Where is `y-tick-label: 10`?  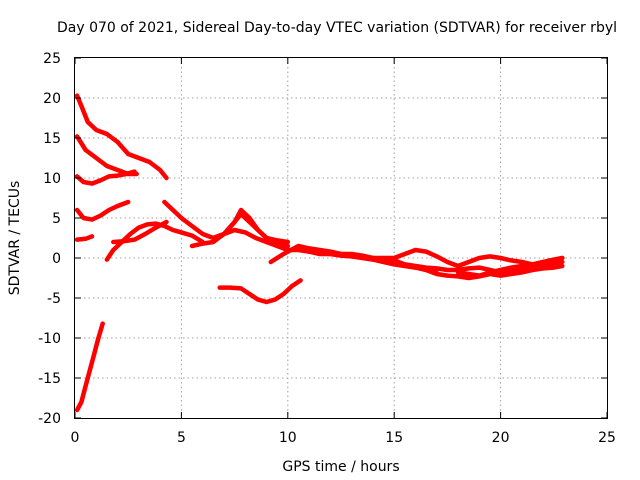
y-tick-label: 10 is located at coordinates (52, 179).